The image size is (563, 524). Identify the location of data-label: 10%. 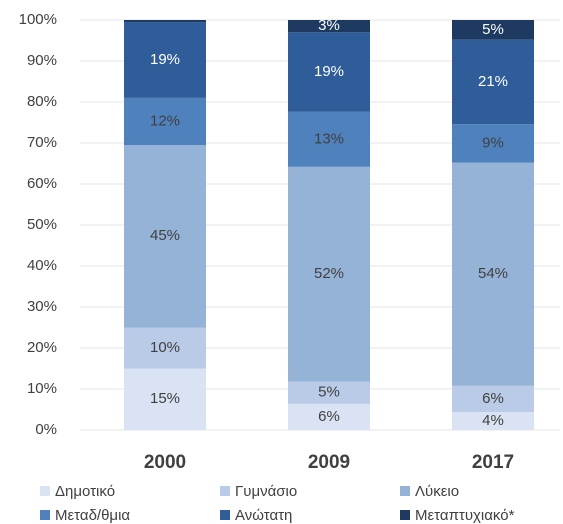
(165, 347).